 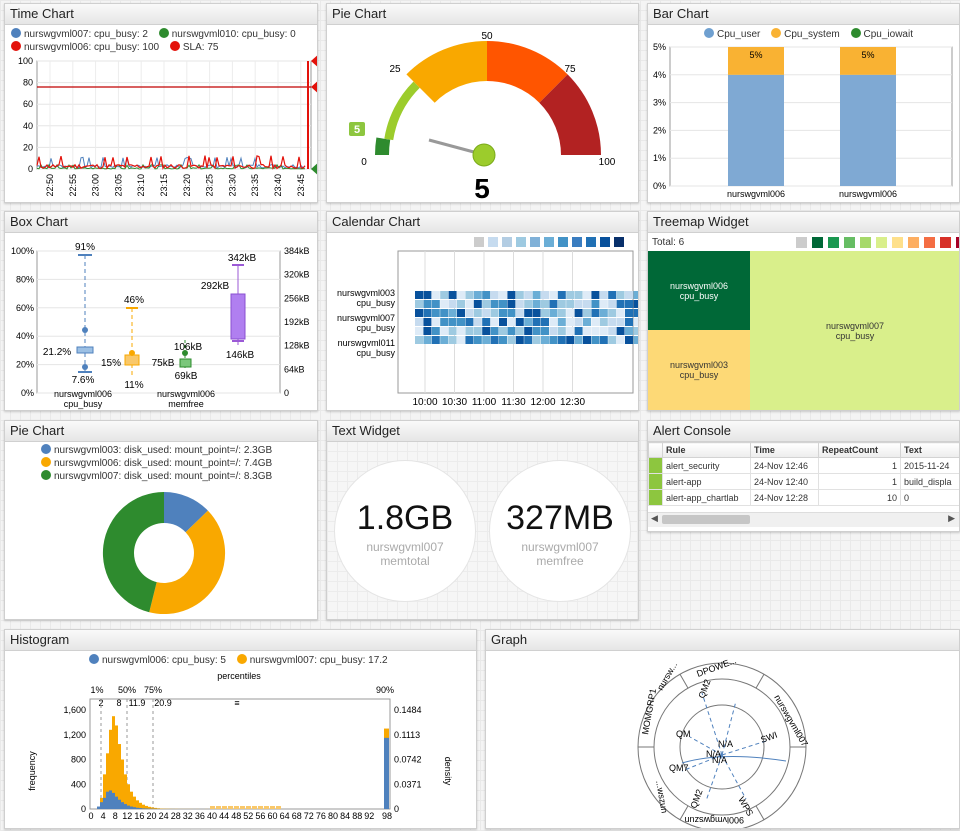 What do you see at coordinates (85, 350) in the screenshot?
I see `box` at bounding box center [85, 350].